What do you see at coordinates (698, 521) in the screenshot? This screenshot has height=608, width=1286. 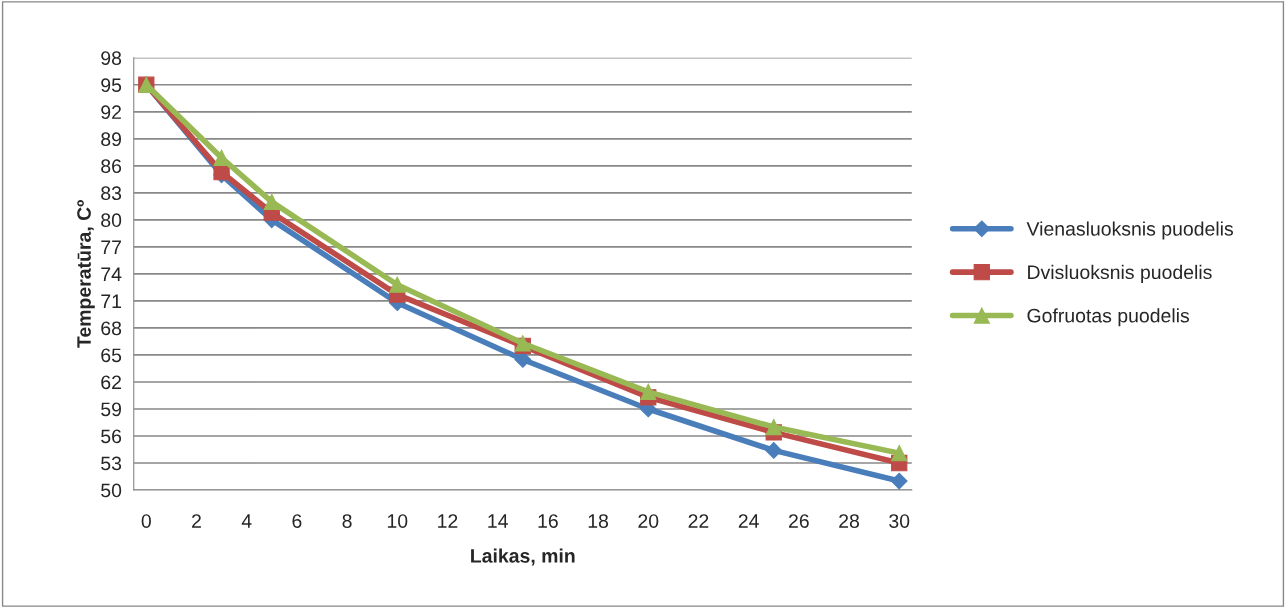 I see `x-tick-label: 22` at bounding box center [698, 521].